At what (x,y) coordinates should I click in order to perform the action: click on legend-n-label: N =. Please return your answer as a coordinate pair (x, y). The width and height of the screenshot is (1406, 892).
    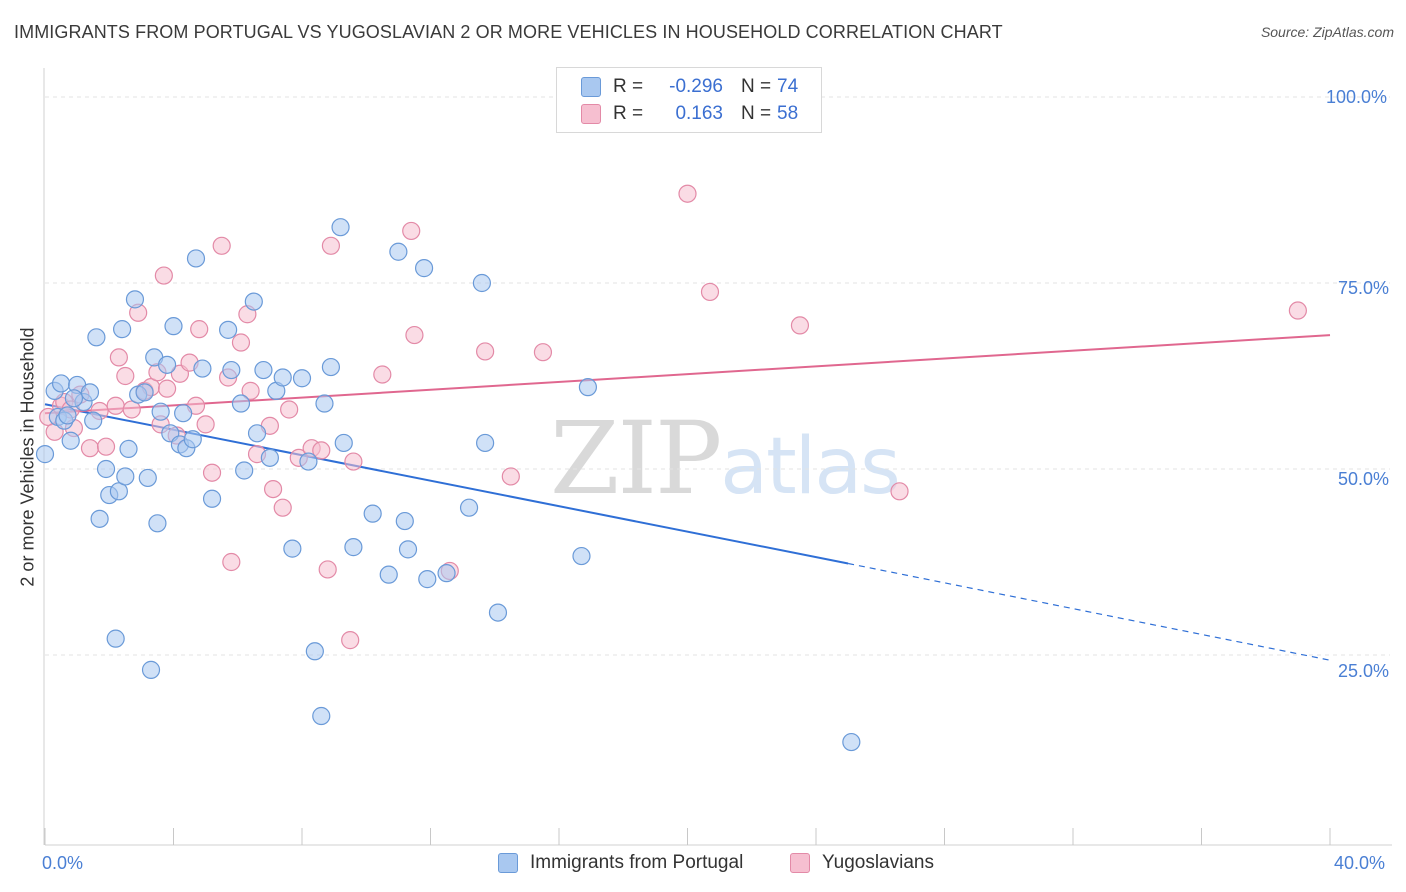
    Looking at the image, I should click on (756, 86).